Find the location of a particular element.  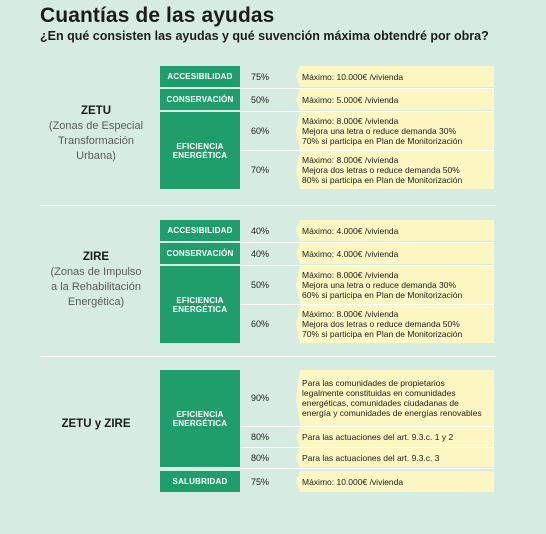

zone-label-zetu-zire: ZETU y ZIRE is located at coordinates (96, 424).